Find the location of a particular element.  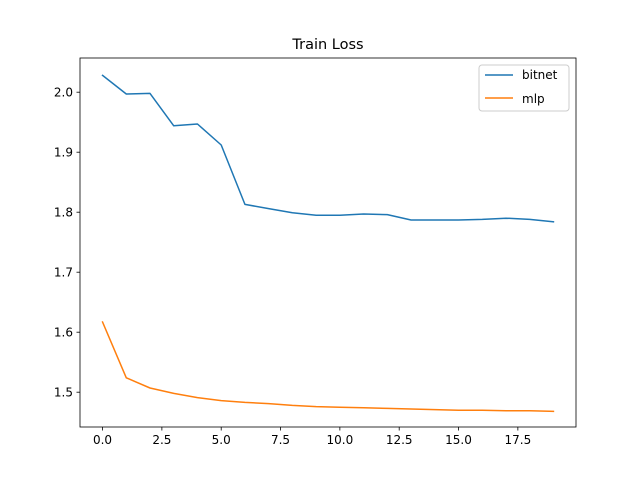

legend-box is located at coordinates (524, 88).